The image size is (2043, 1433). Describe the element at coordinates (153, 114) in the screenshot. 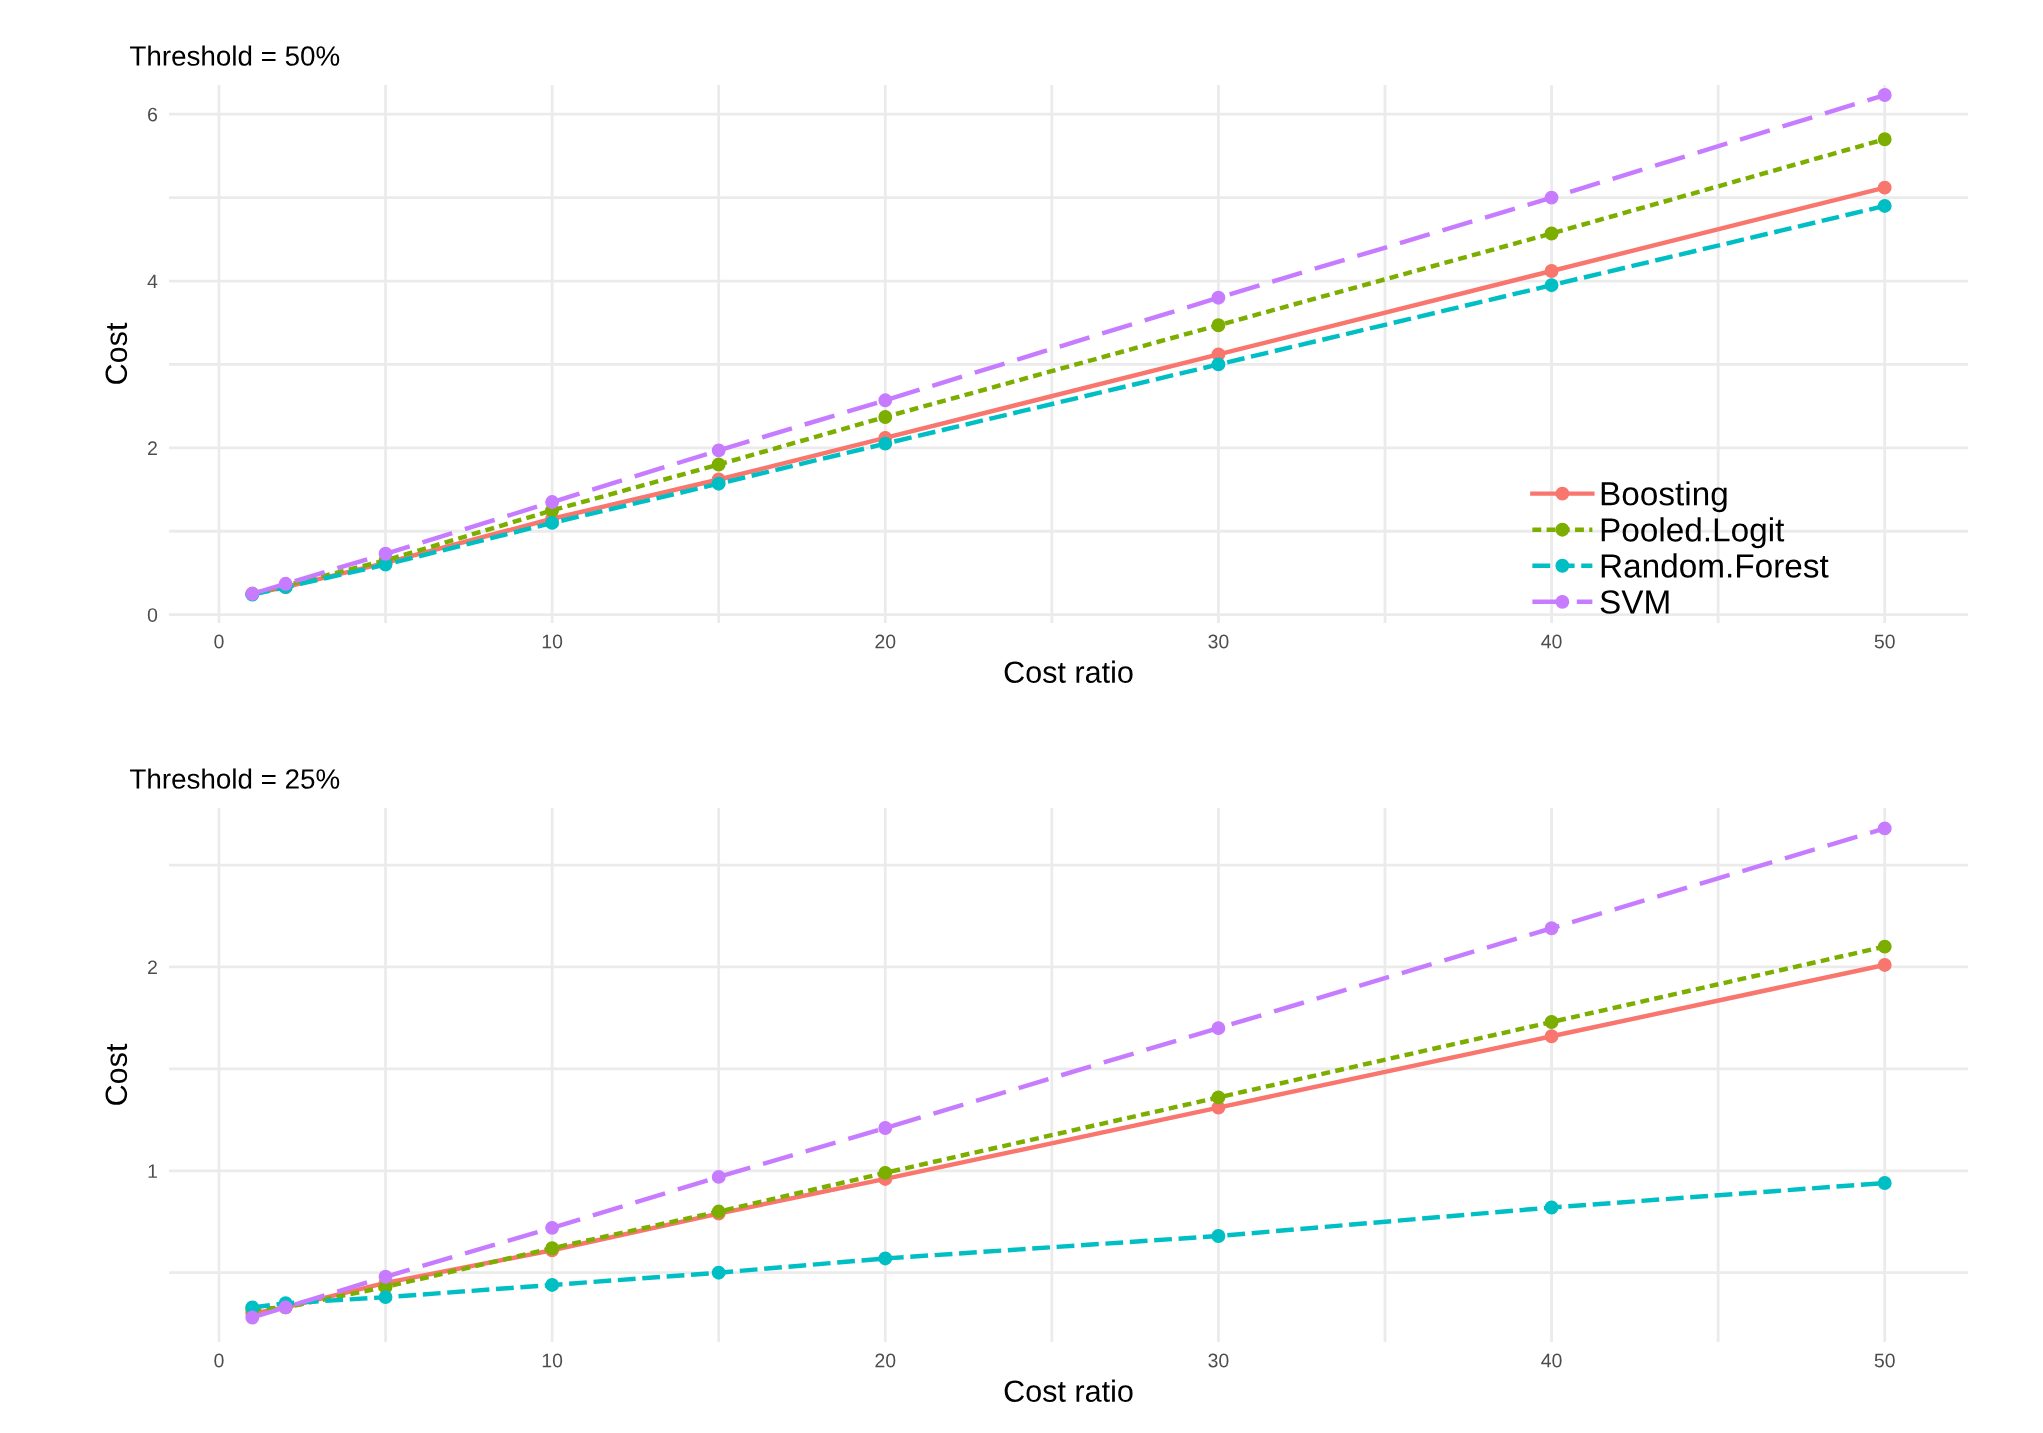

I see `y-tick-label: 6` at that location.